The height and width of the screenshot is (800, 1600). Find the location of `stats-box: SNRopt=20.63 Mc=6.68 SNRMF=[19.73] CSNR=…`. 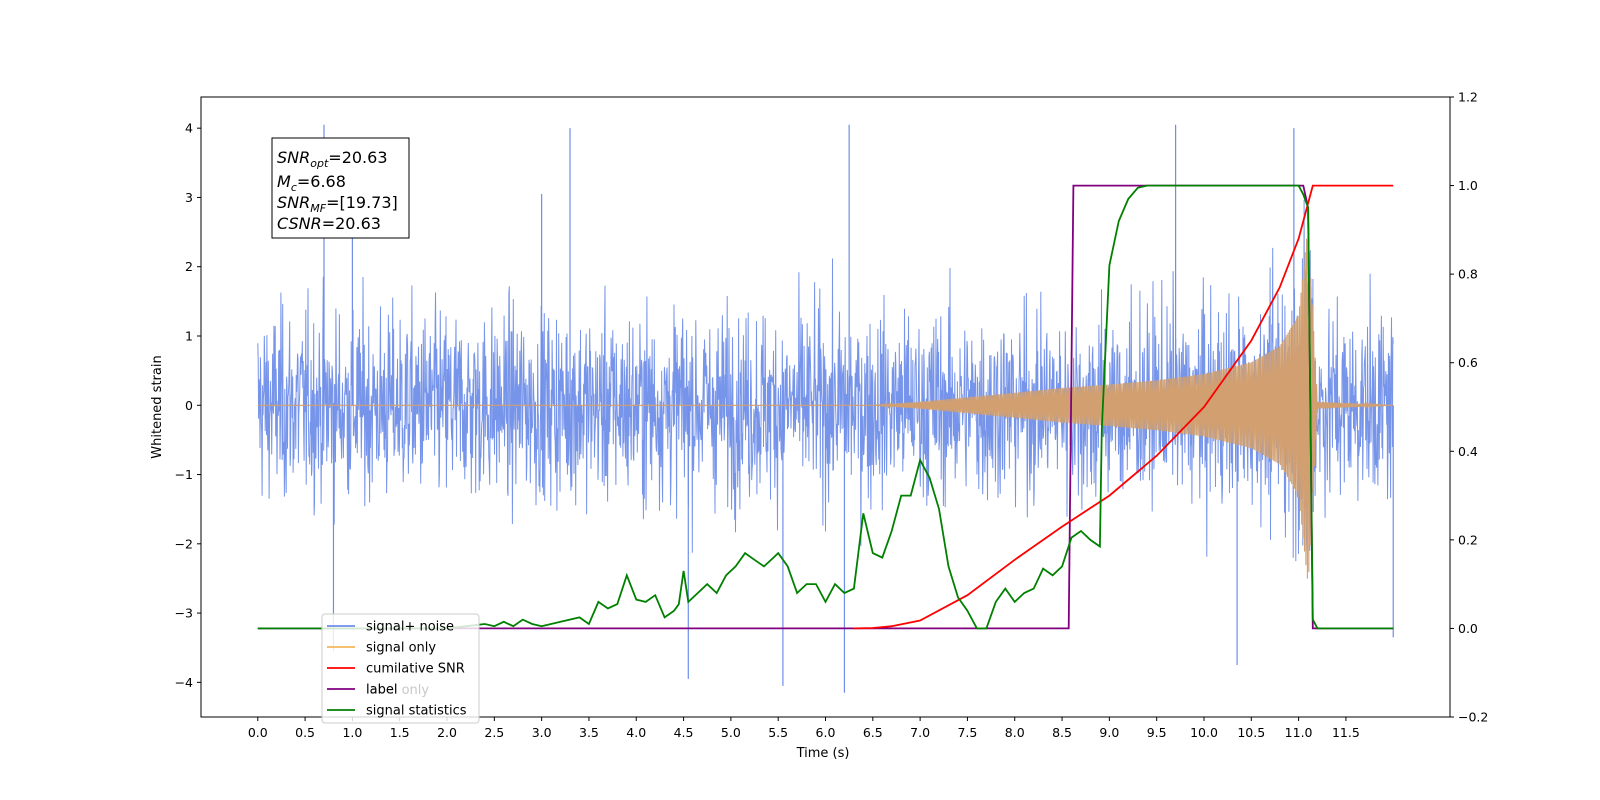

stats-box: SNRopt=20.63 Mc=6.68 SNRMF=[19.73] CSNR=… is located at coordinates (340, 188).